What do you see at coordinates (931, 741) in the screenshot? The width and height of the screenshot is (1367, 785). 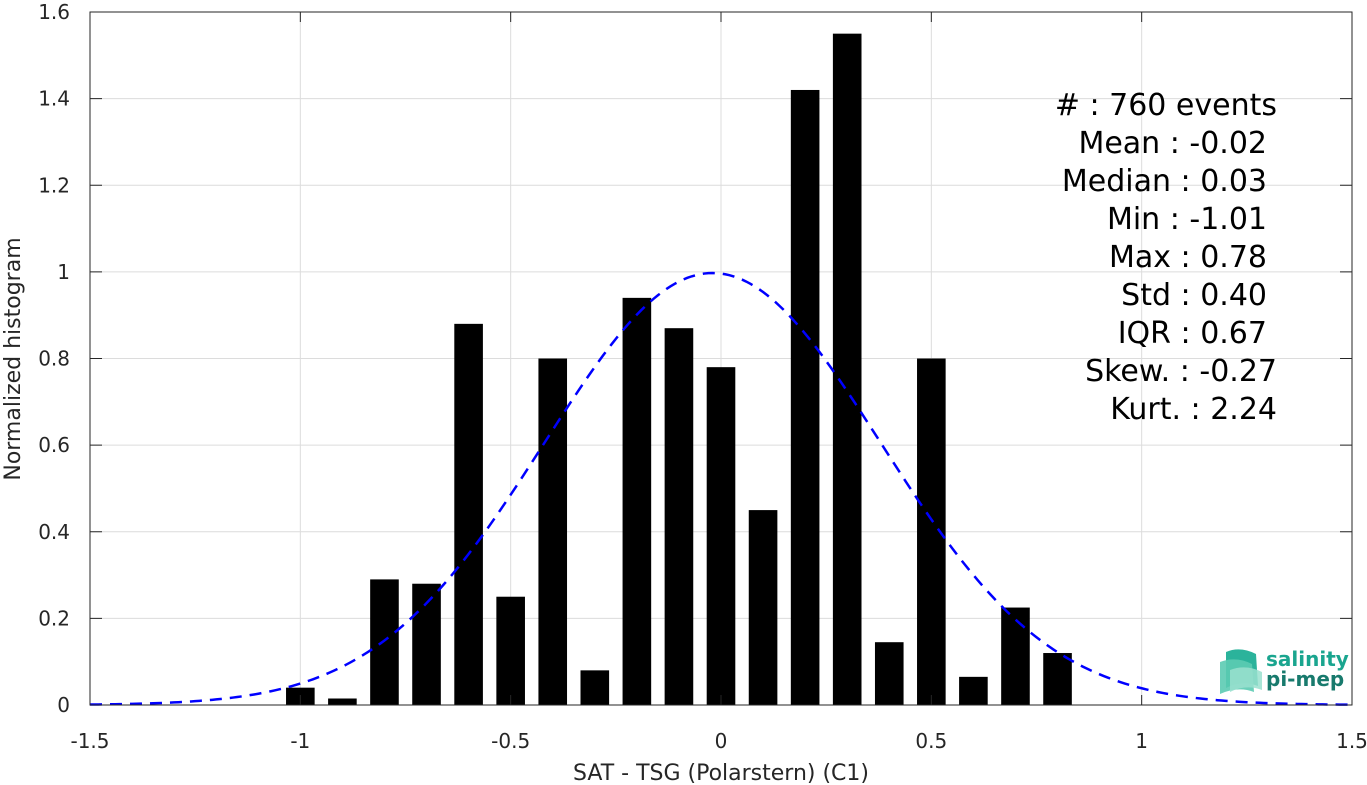 I see `x-tick-label: 0.5` at bounding box center [931, 741].